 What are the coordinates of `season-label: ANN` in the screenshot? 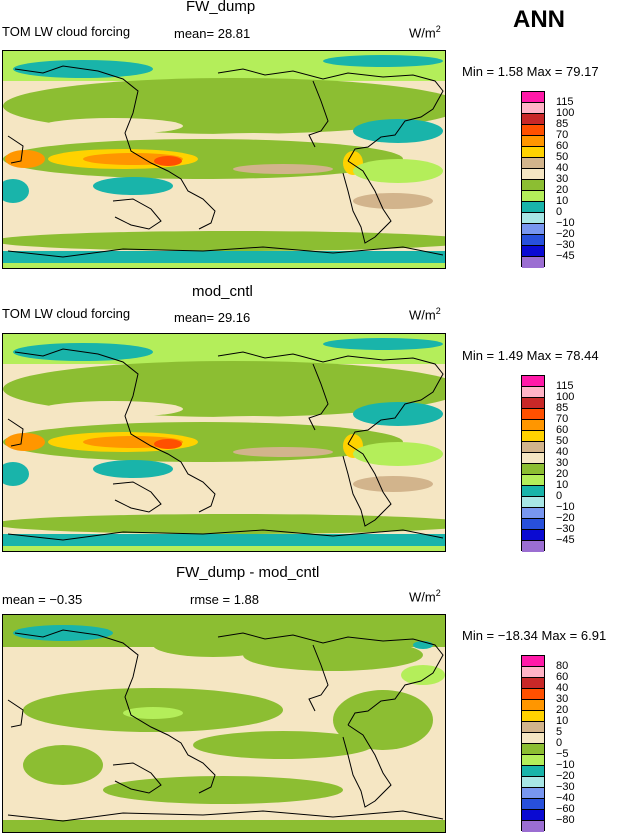 It's located at (539, 19).